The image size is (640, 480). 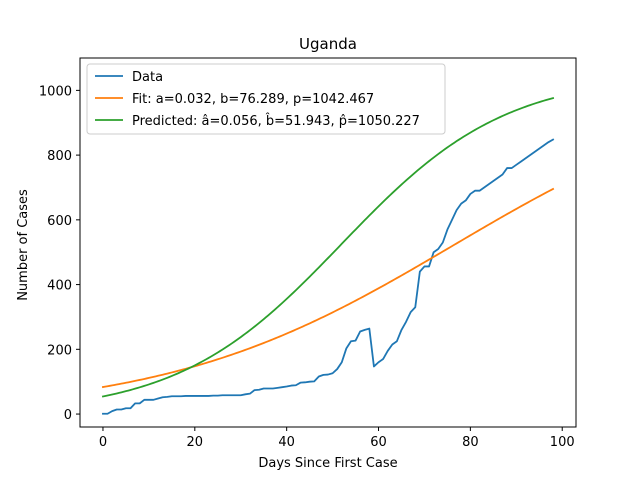 What do you see at coordinates (68, 415) in the screenshot?
I see `y-tick-label: 0` at bounding box center [68, 415].